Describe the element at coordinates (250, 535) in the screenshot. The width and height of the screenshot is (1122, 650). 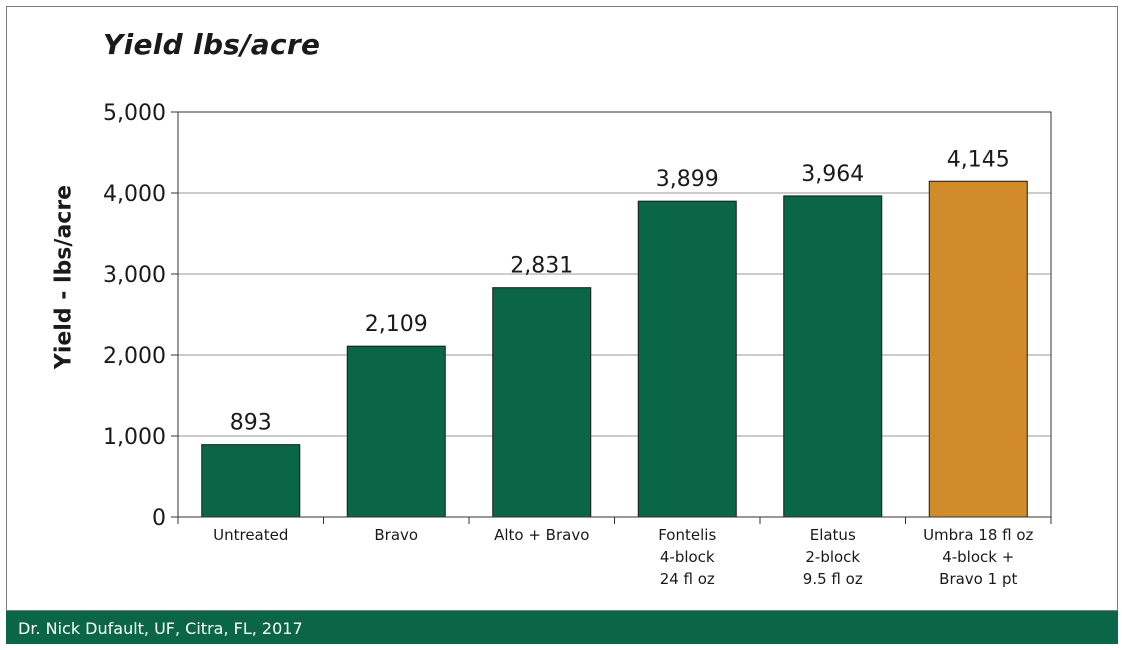
I see `x-tick-label: Untreated` at that location.